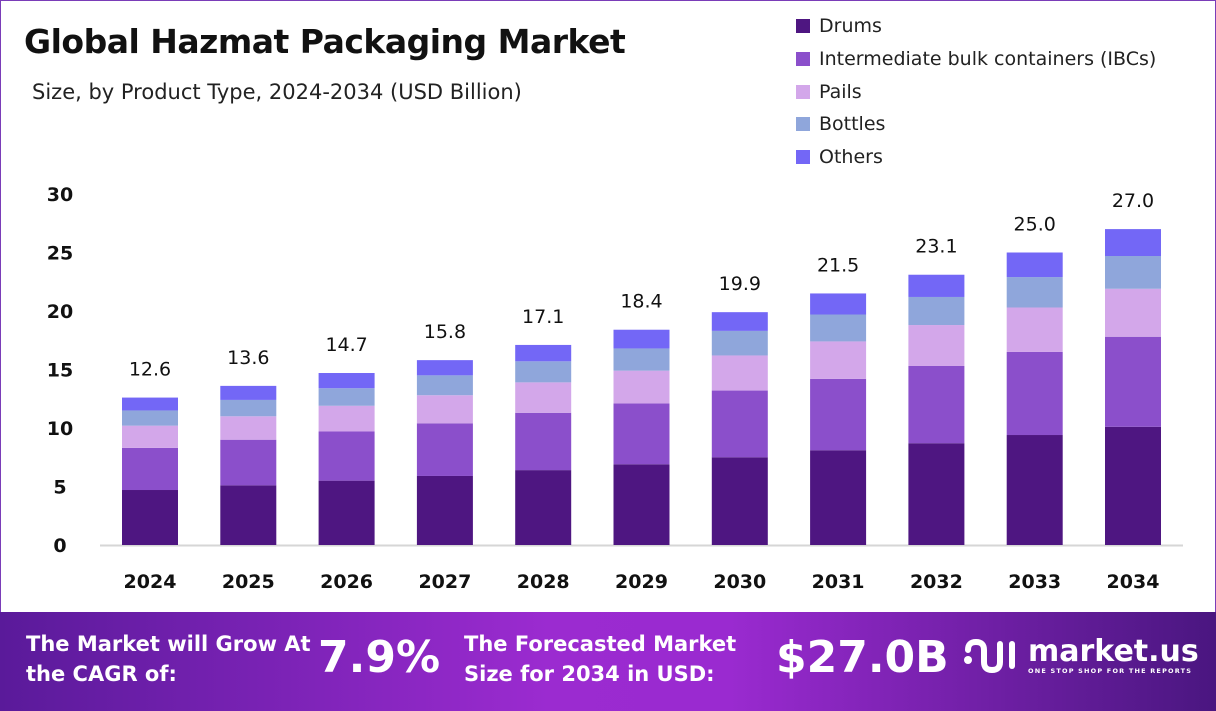 The image size is (1216, 711). I want to click on legend-item-bottles: Bottles, so click(976, 124).